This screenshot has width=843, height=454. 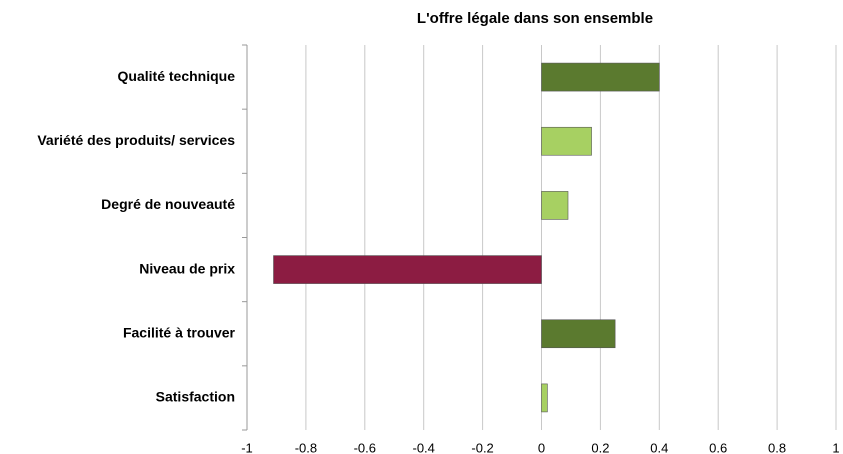 What do you see at coordinates (195, 397) in the screenshot?
I see `y-tick-label: Satisfaction` at bounding box center [195, 397].